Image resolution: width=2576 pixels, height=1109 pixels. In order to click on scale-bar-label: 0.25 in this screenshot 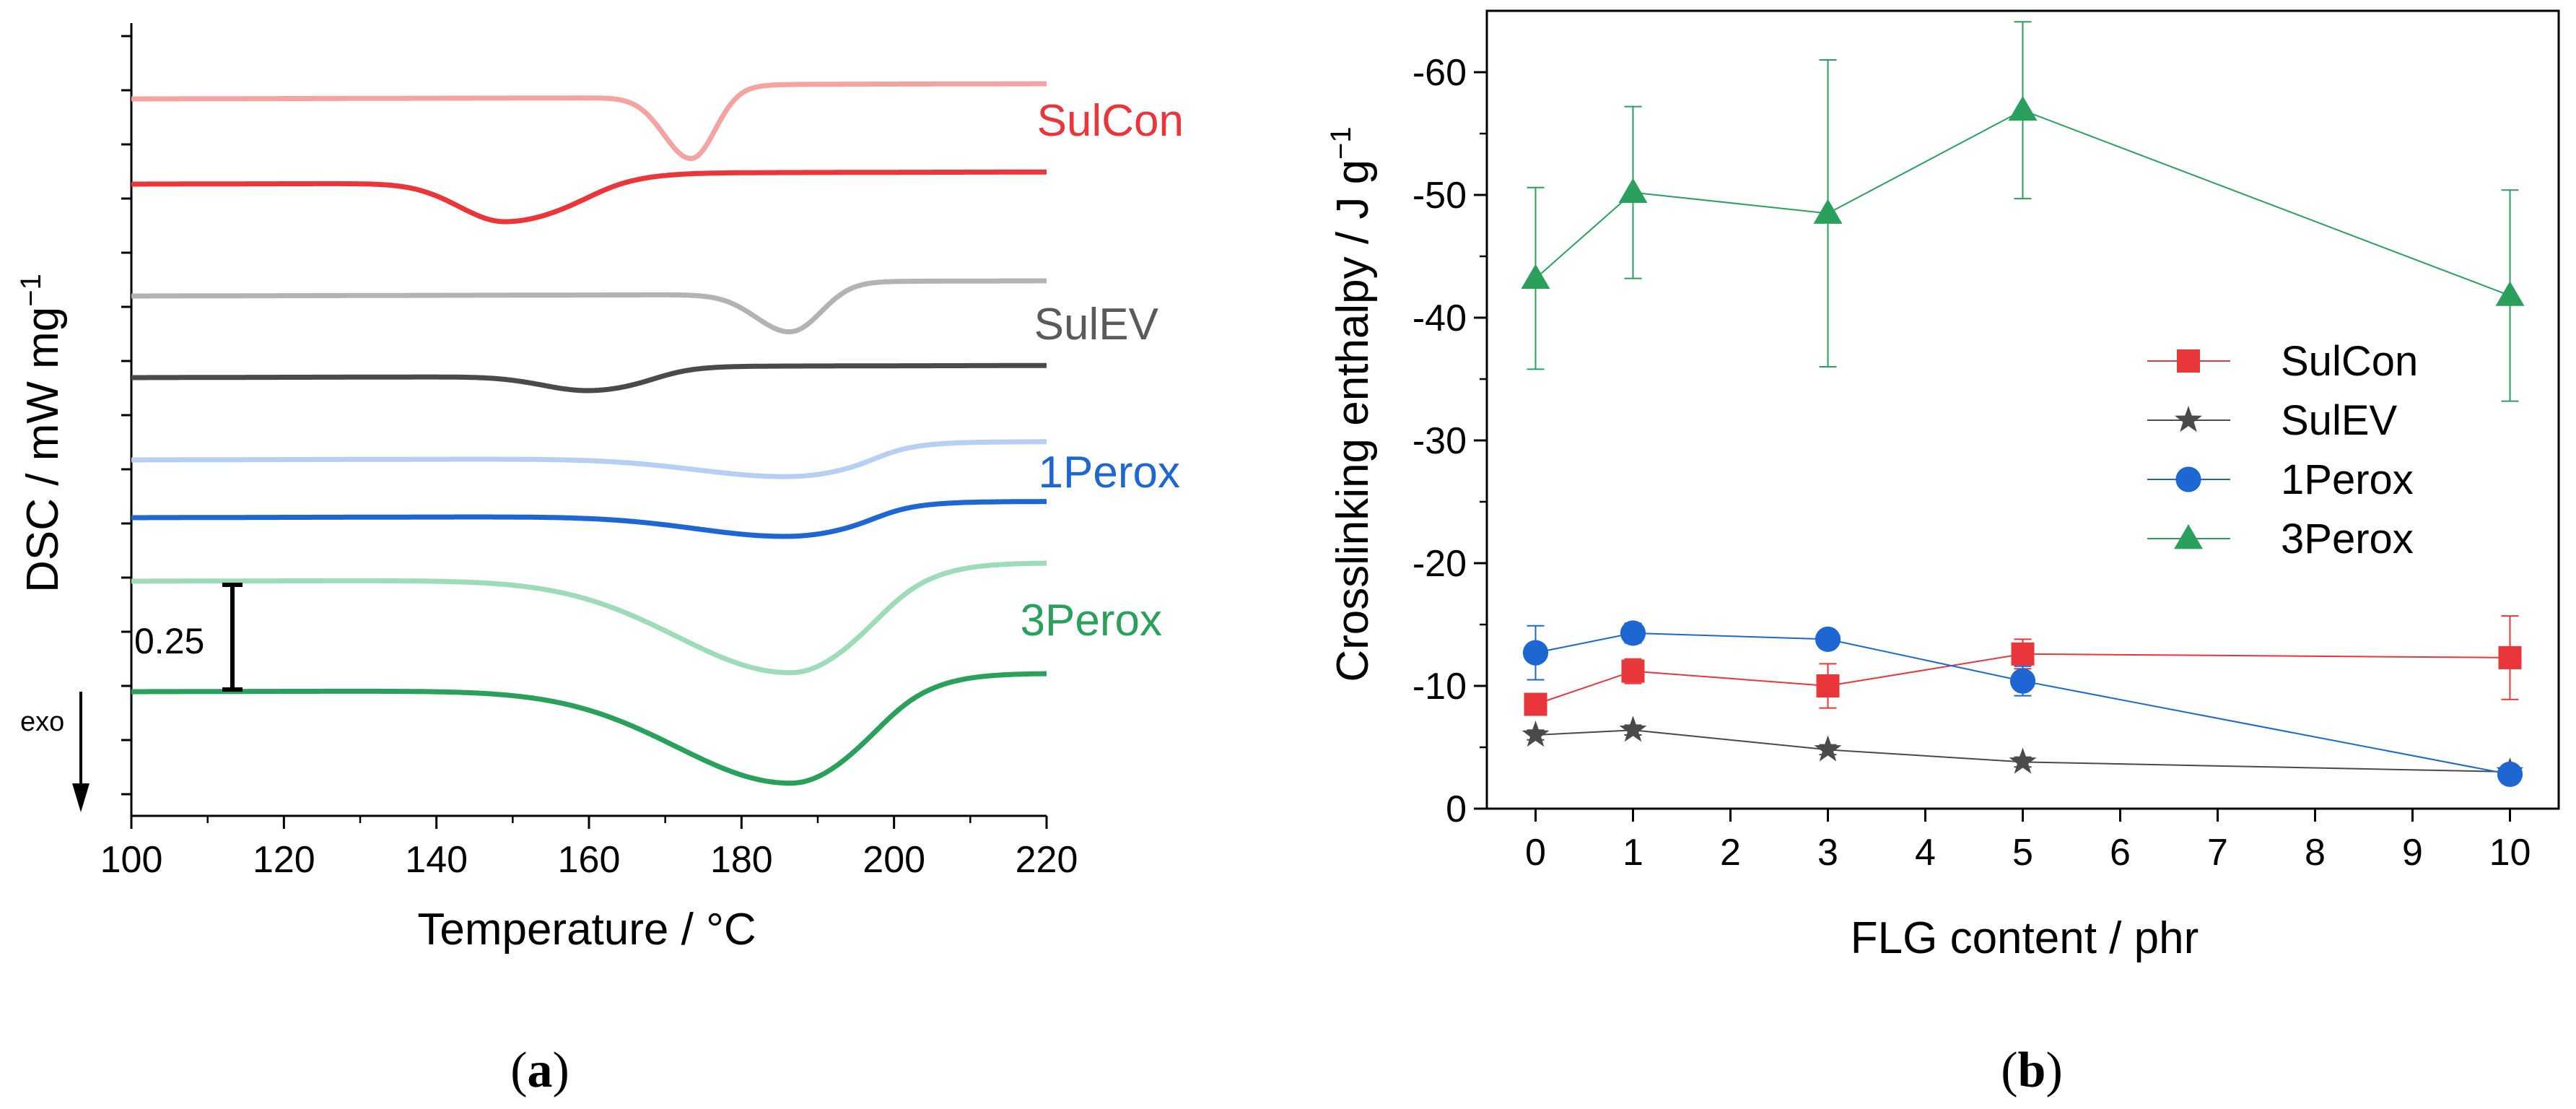, I will do `click(169, 641)`.